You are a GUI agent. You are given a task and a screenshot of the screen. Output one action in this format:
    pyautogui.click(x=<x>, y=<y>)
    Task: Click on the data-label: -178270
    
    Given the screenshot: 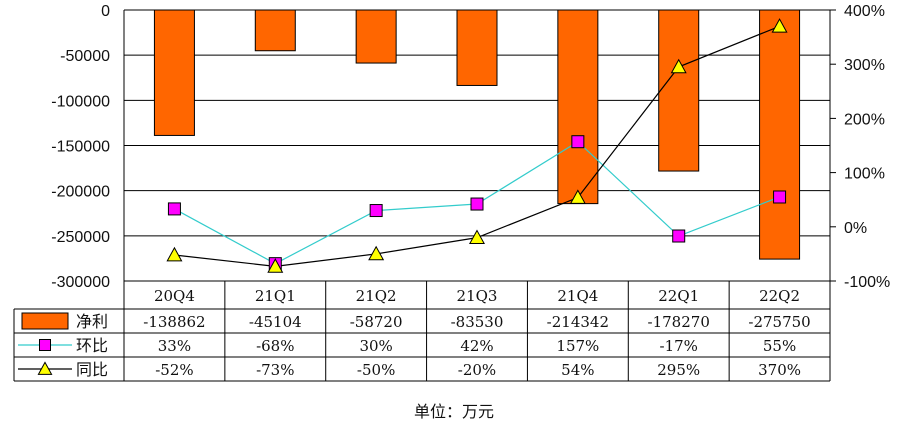 What is the action you would take?
    pyautogui.click(x=679, y=322)
    